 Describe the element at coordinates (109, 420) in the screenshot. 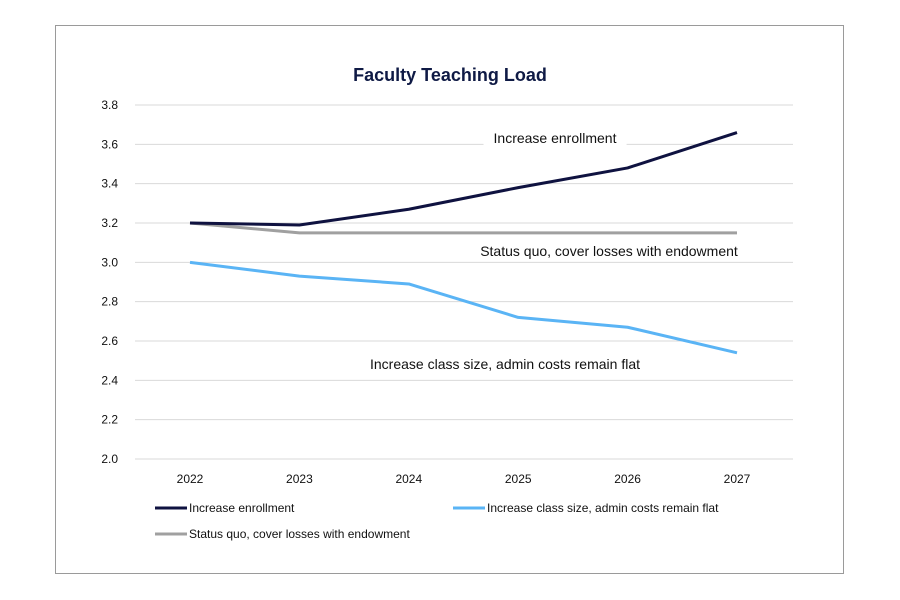

I see `y-tick-label: 2.2` at that location.